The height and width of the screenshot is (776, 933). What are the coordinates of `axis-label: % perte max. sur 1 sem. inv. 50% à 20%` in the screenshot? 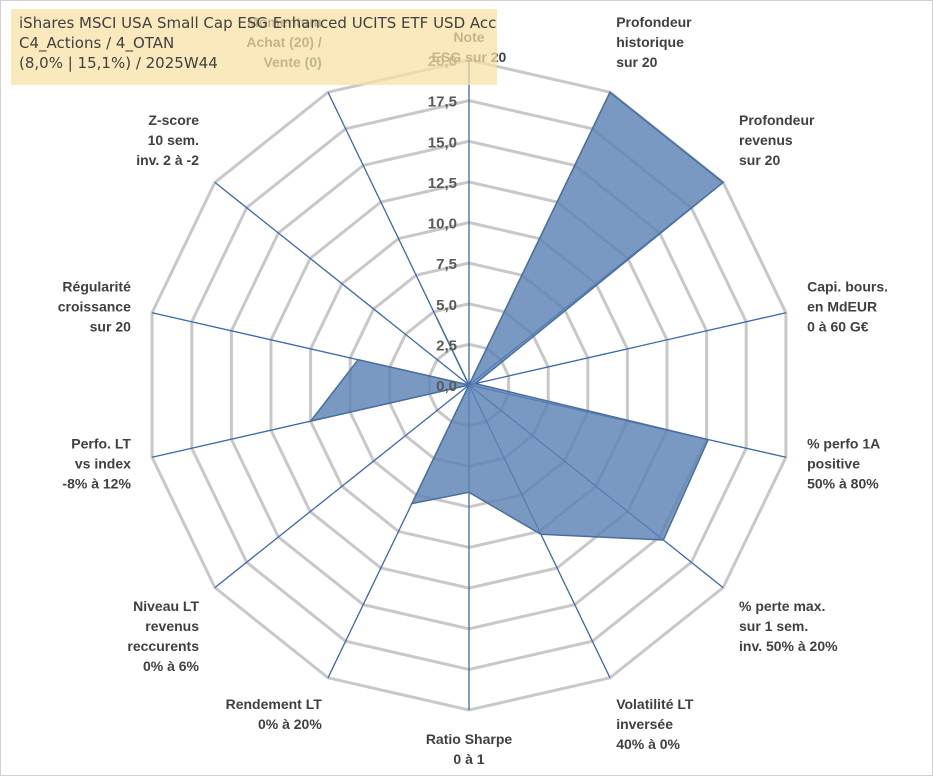 It's located at (788, 626).